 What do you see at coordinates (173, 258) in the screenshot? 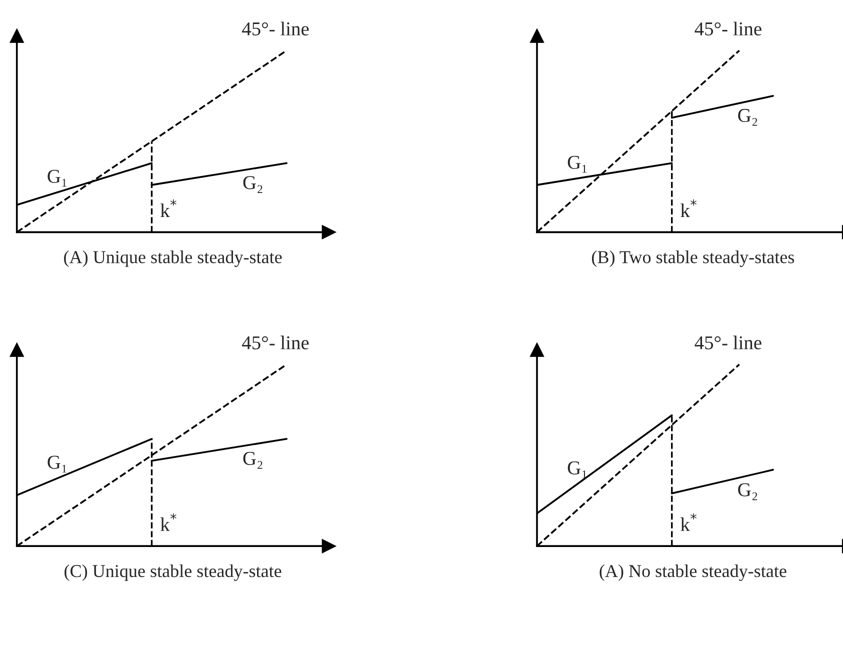
I see `text: (A) Unique stable steady-state` at bounding box center [173, 258].